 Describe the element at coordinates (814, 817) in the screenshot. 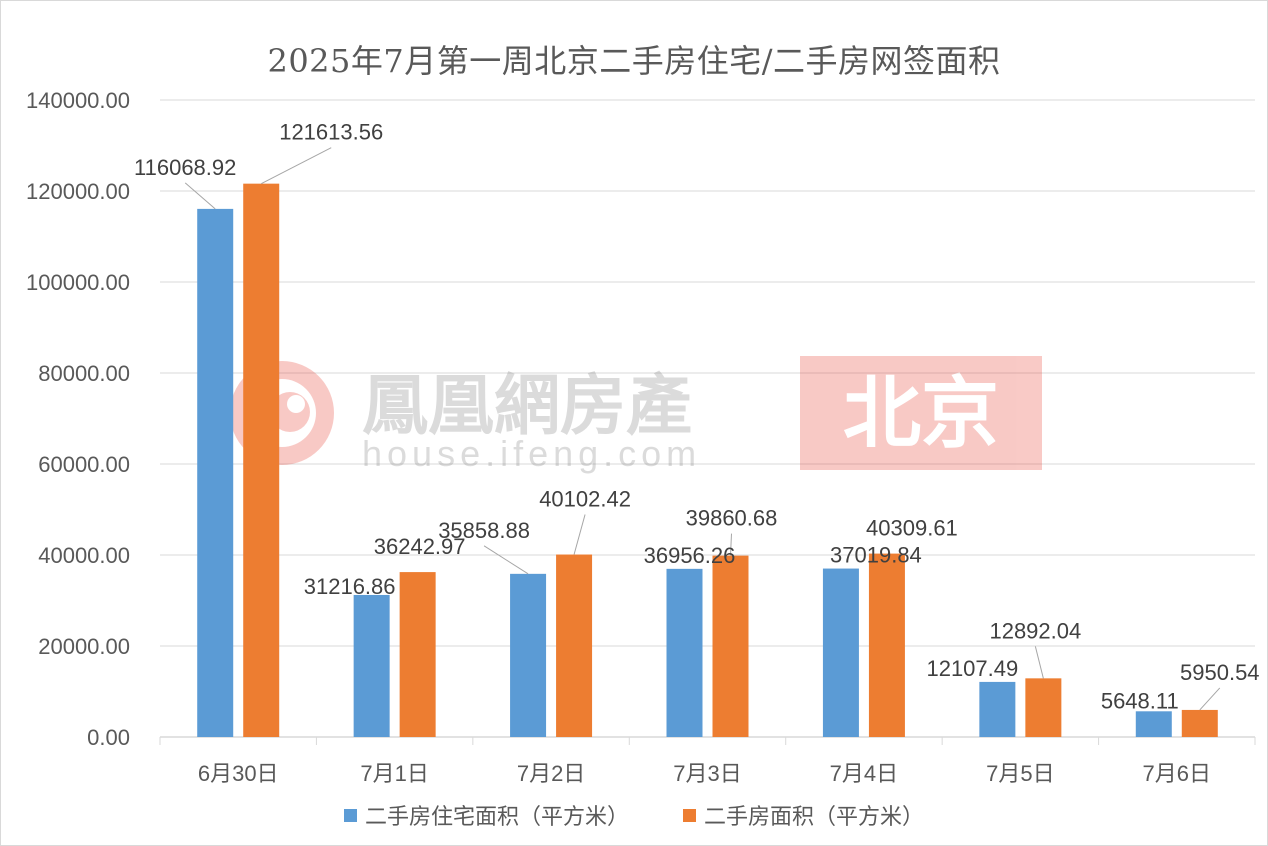

I see `legend-label-series2: 二手房面积（平方米）` at that location.